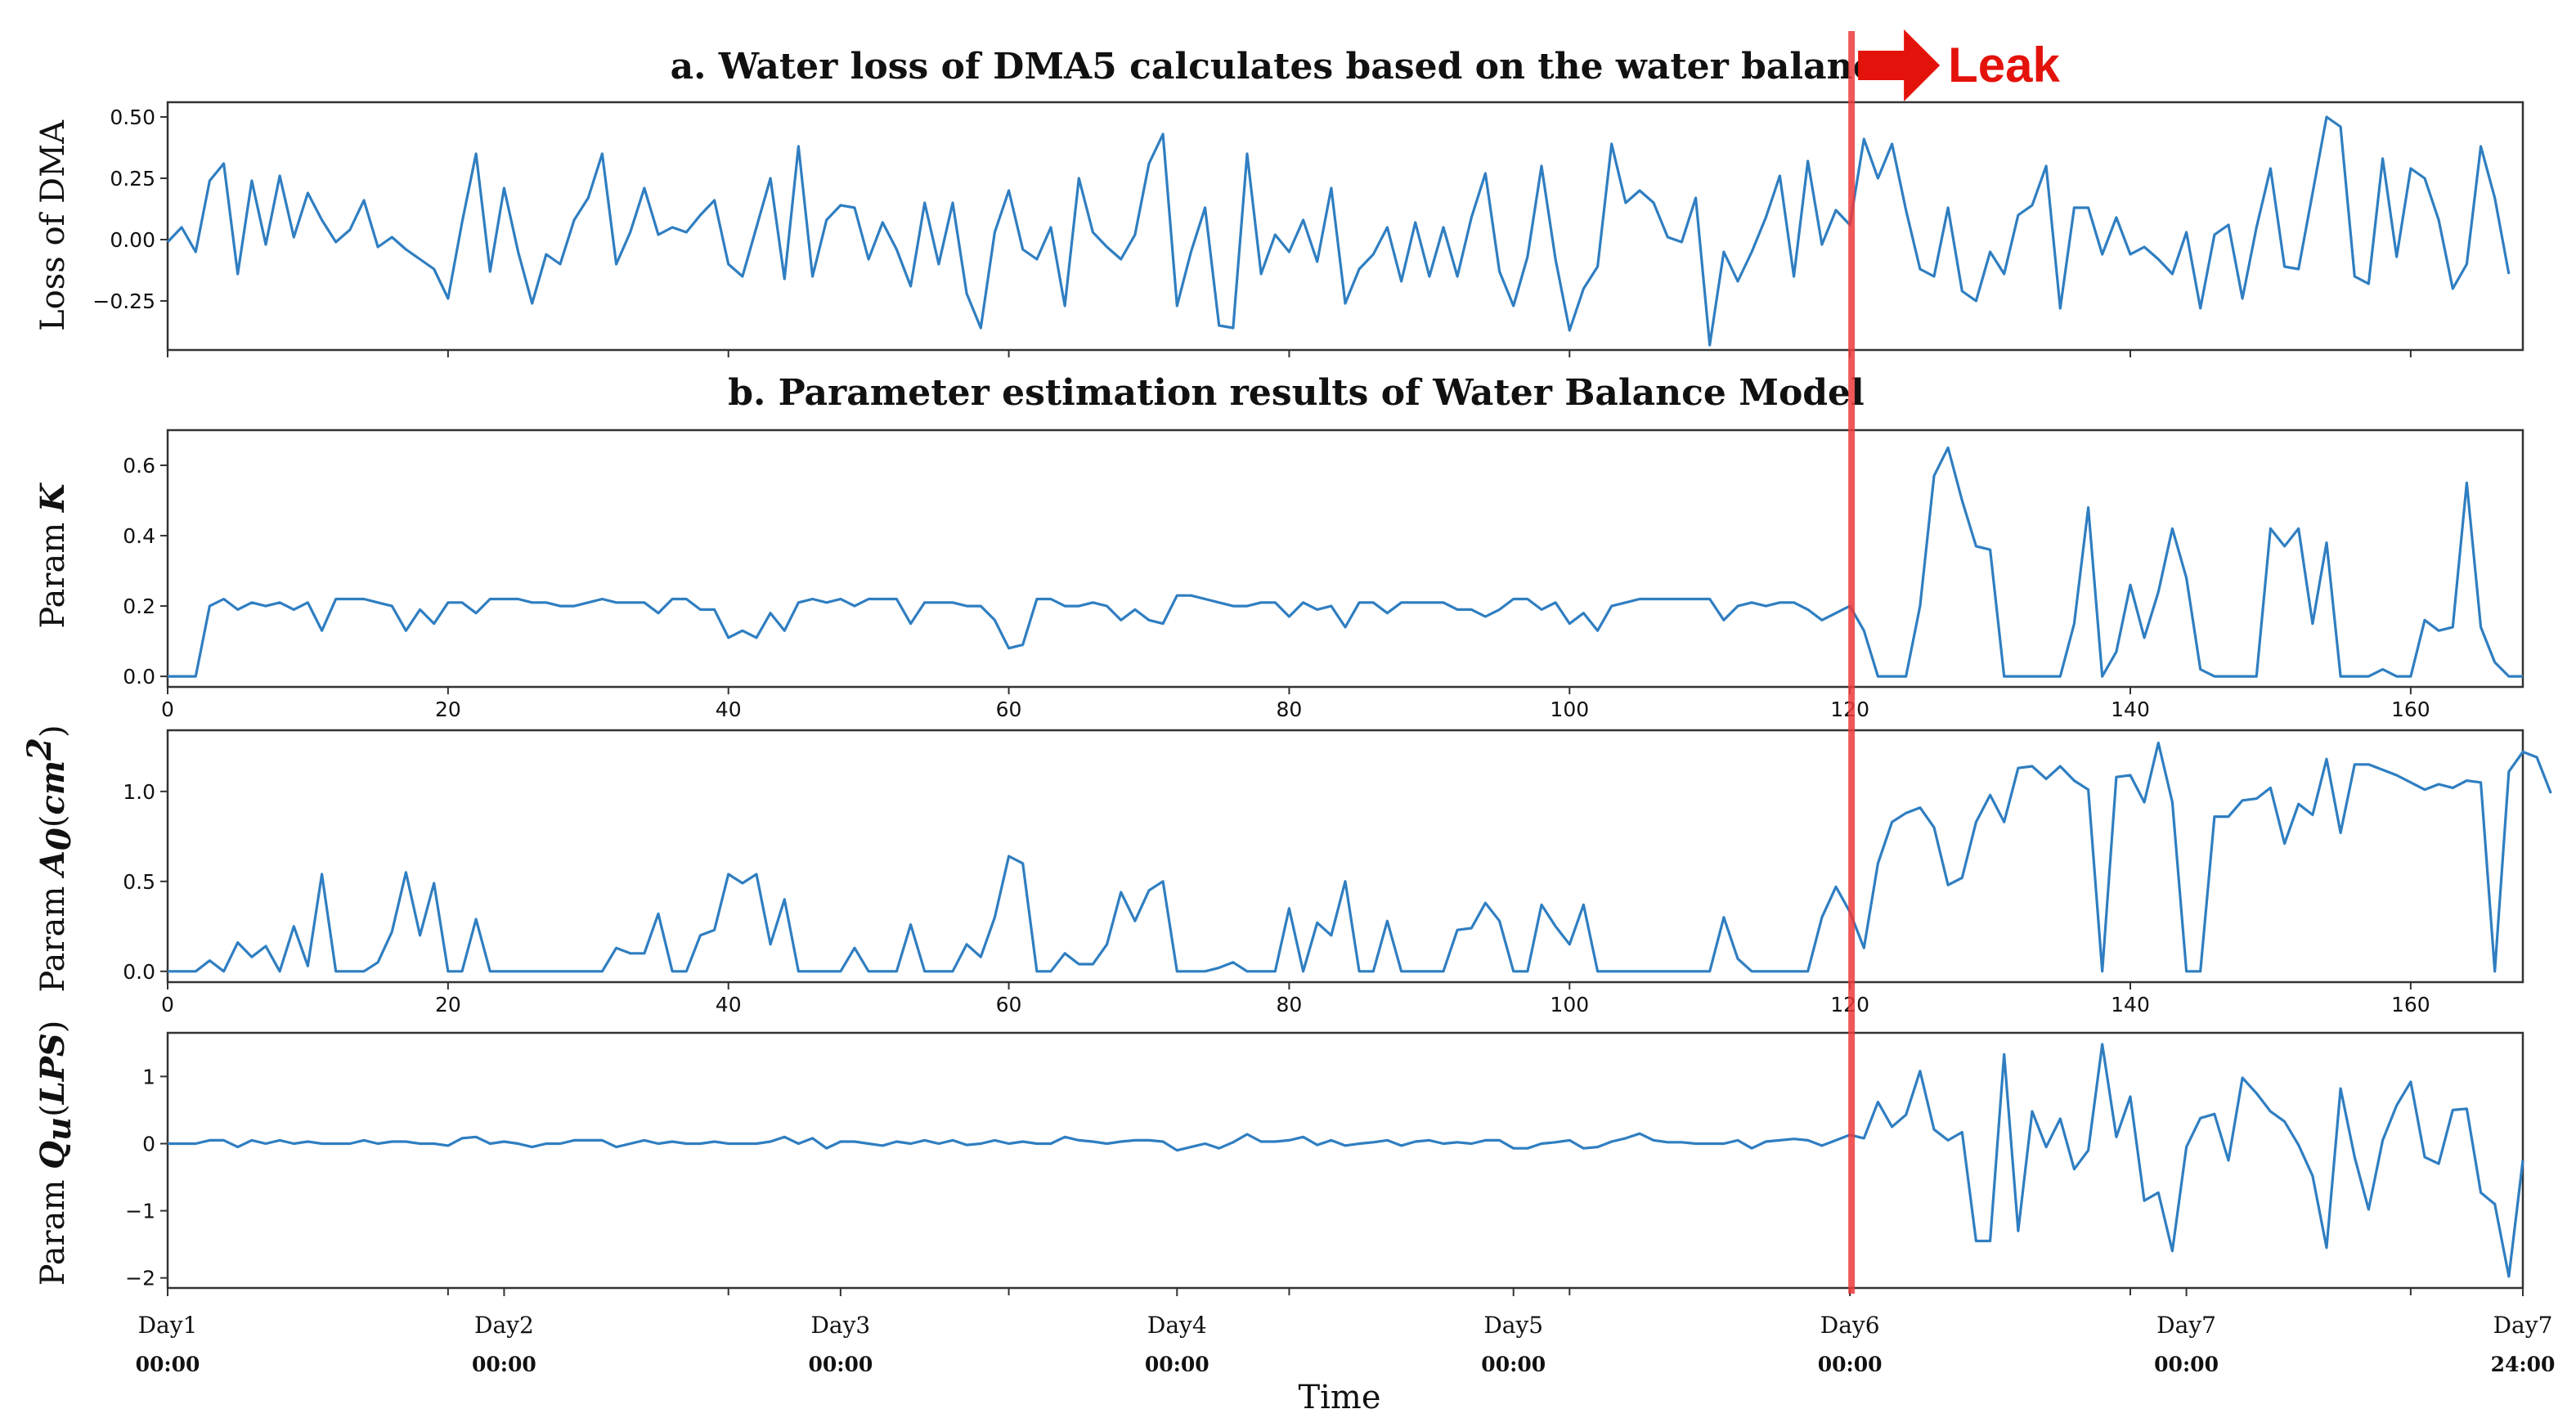 The width and height of the screenshot is (2576, 1427). Describe the element at coordinates (53, 1110) in the screenshot. I see `panel-b3-ylabel-open-paren: (` at that location.